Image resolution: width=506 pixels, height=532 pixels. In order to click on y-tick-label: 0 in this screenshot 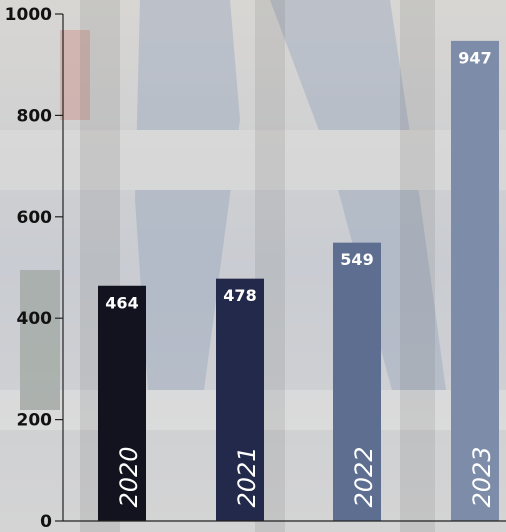, I will do `click(46, 522)`.